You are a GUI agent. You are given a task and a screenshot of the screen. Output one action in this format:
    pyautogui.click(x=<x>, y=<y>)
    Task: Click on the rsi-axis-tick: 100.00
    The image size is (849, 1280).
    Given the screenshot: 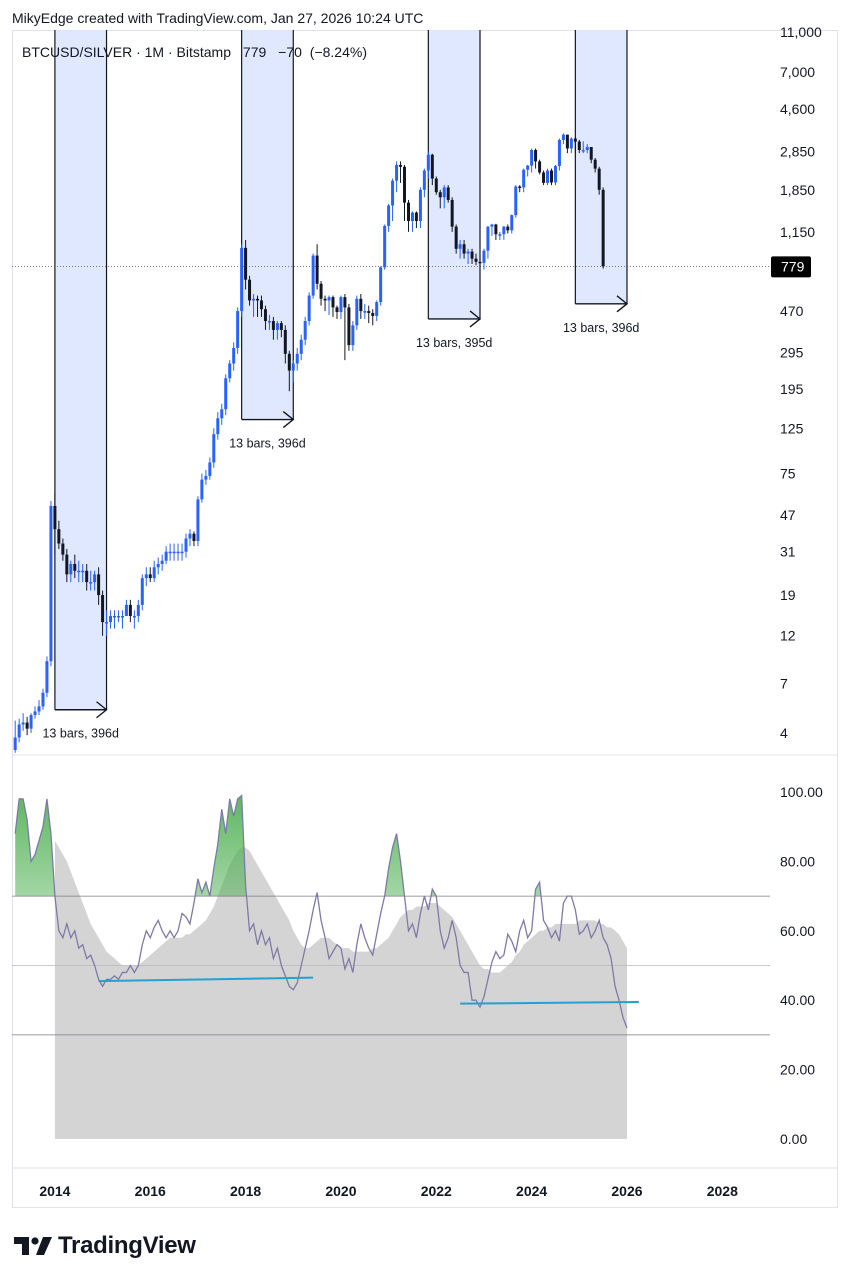 What is the action you would take?
    pyautogui.click(x=801, y=792)
    